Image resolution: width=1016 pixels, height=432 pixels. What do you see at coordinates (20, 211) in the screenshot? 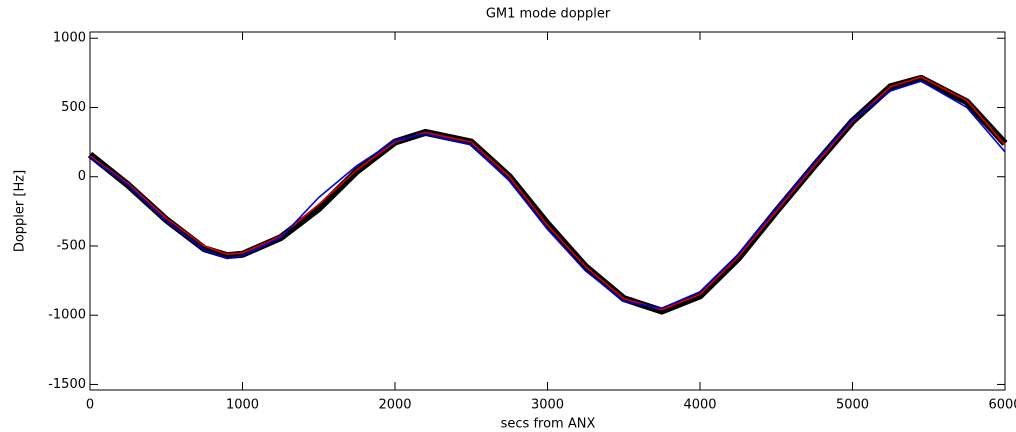
I see `y-axis-label: Doppler [Hz]` at bounding box center [20, 211].